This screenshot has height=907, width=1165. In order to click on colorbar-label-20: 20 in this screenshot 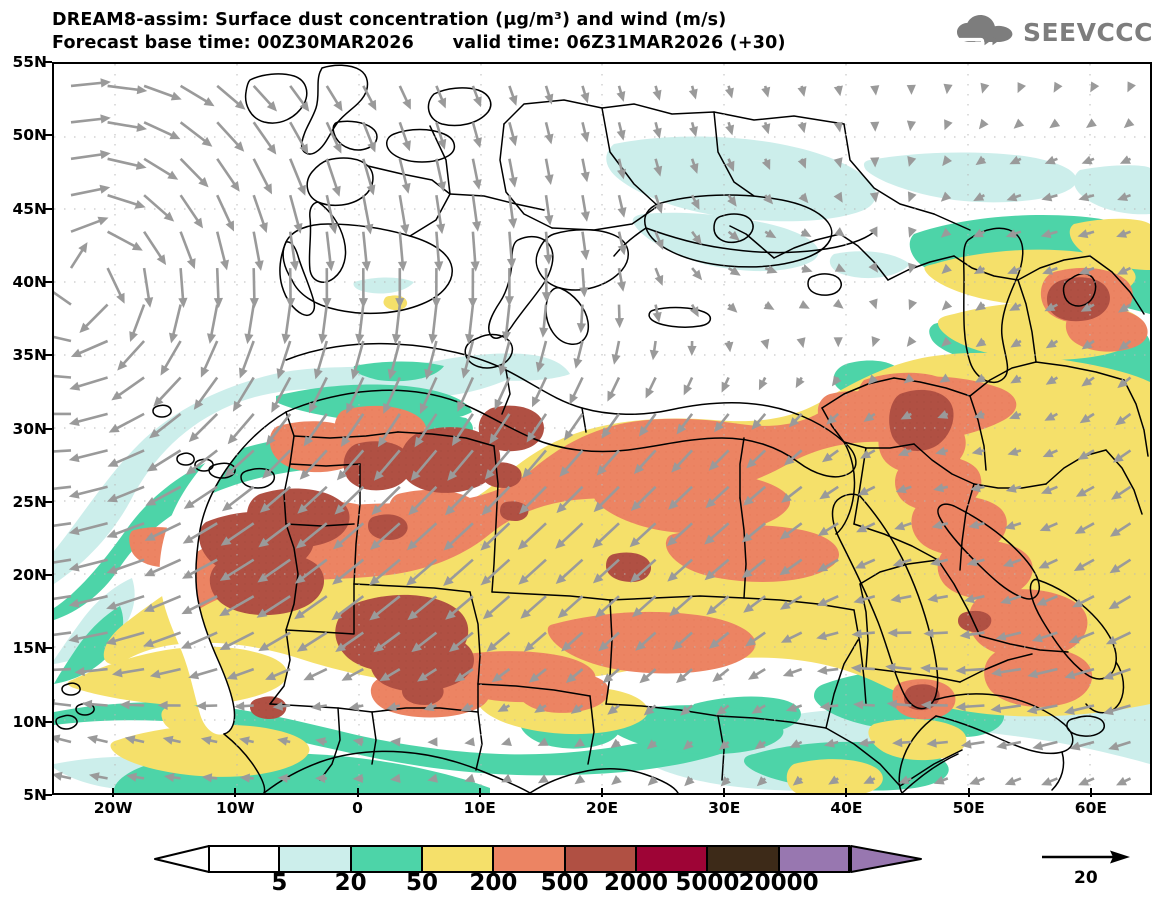, I will do `click(350, 883)`.